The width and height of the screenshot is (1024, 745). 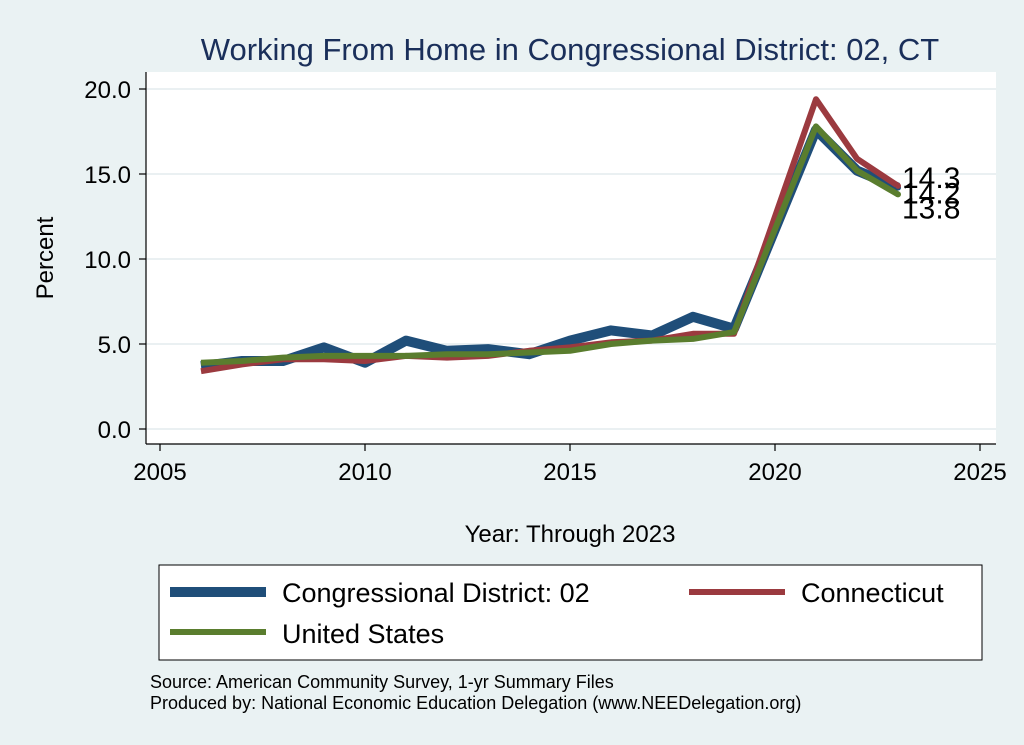 What do you see at coordinates (898, 185) in the screenshot?
I see `end-point-connecticut` at bounding box center [898, 185].